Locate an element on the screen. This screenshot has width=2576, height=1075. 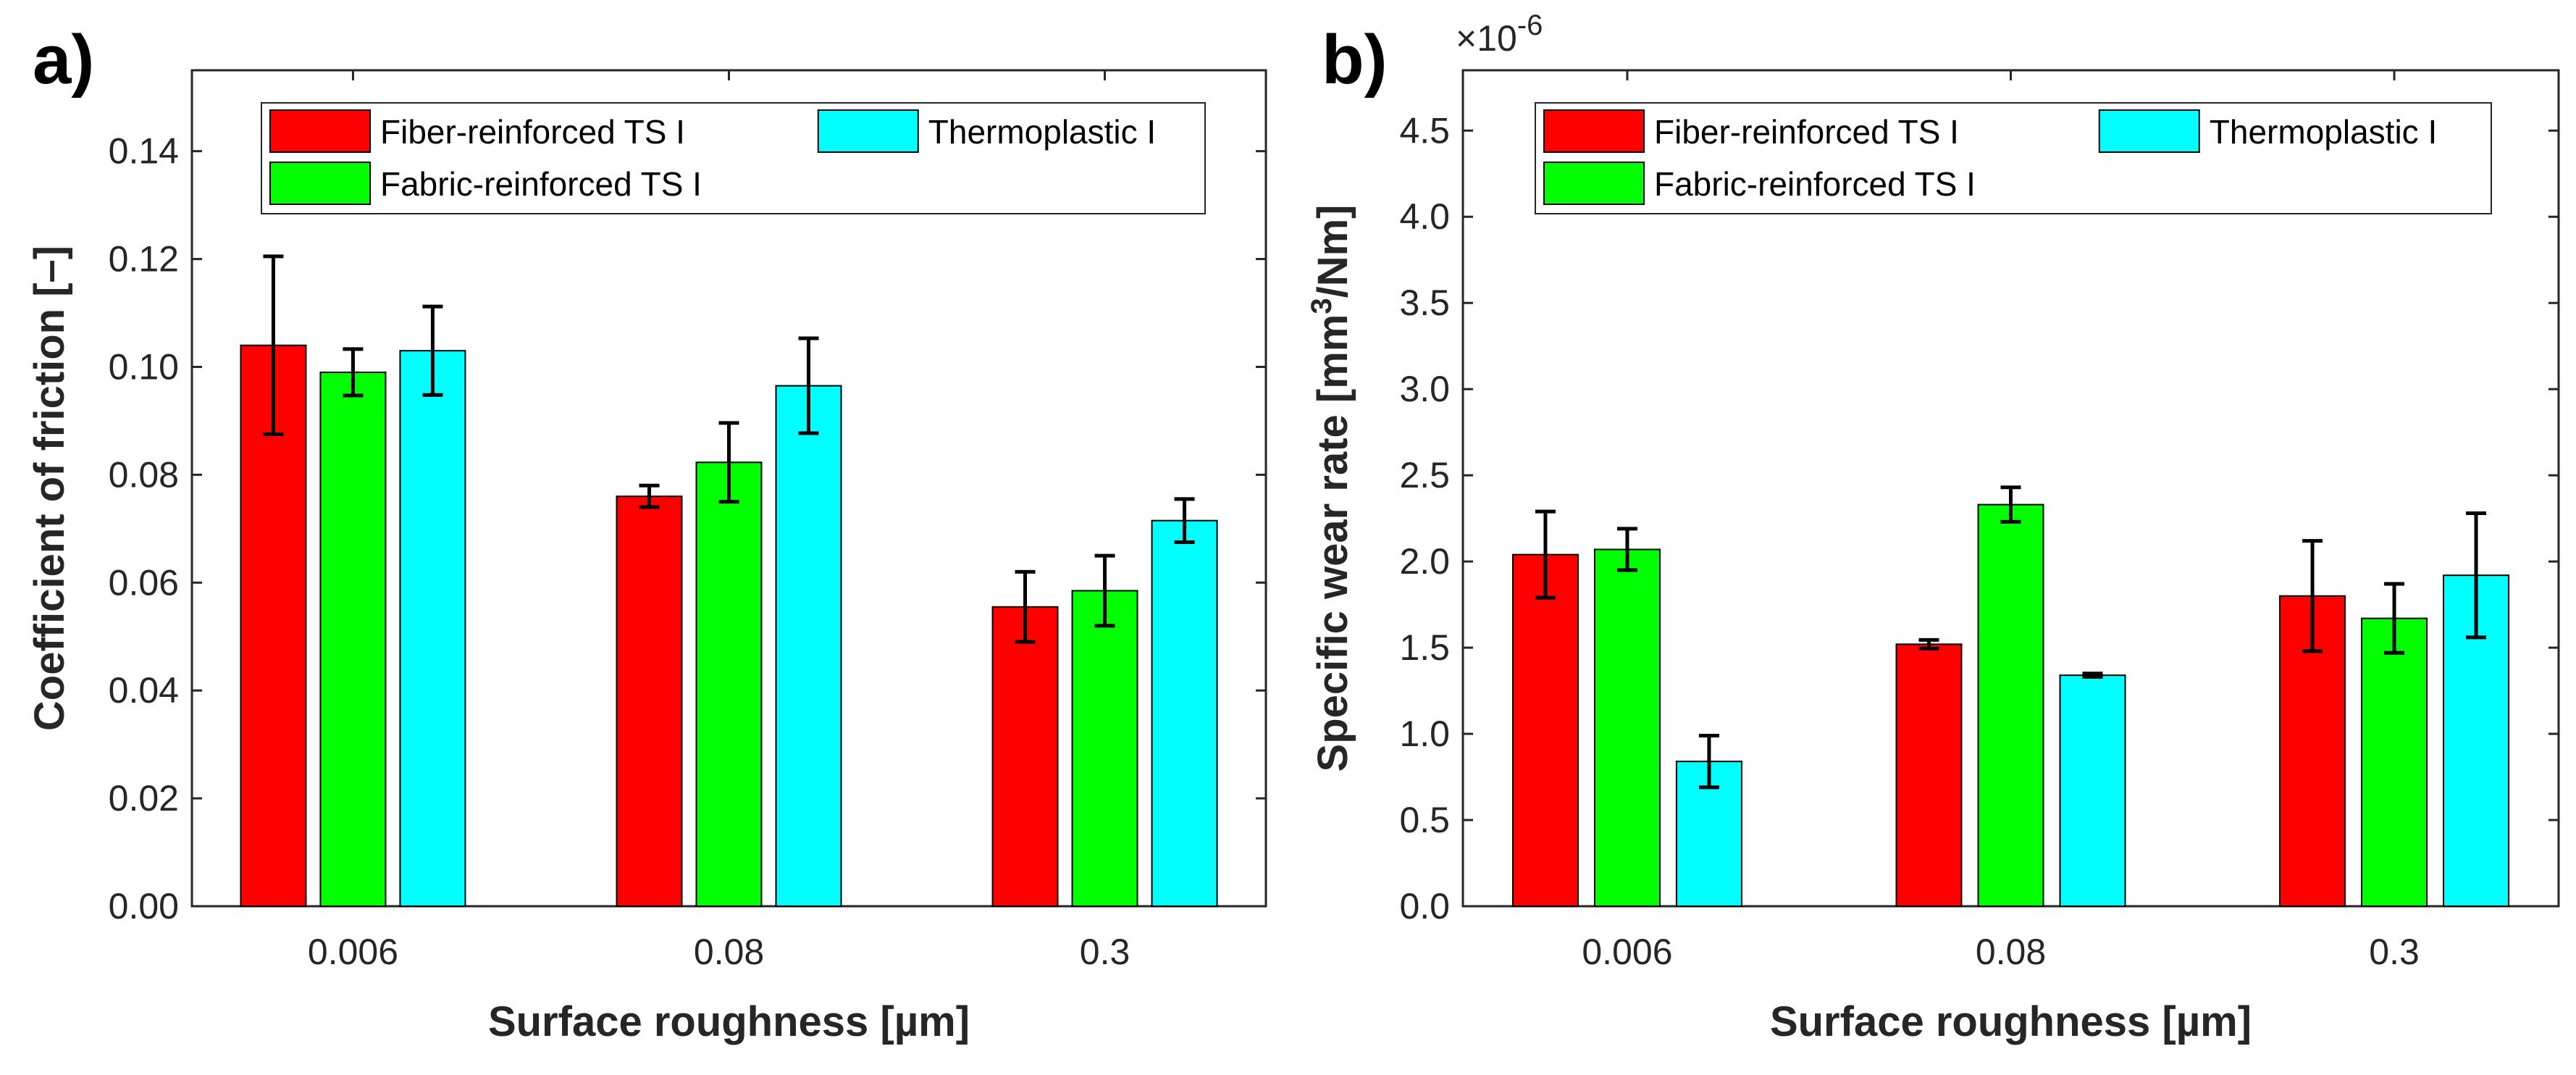
y-tick-label: 0.14 is located at coordinates (144, 152).